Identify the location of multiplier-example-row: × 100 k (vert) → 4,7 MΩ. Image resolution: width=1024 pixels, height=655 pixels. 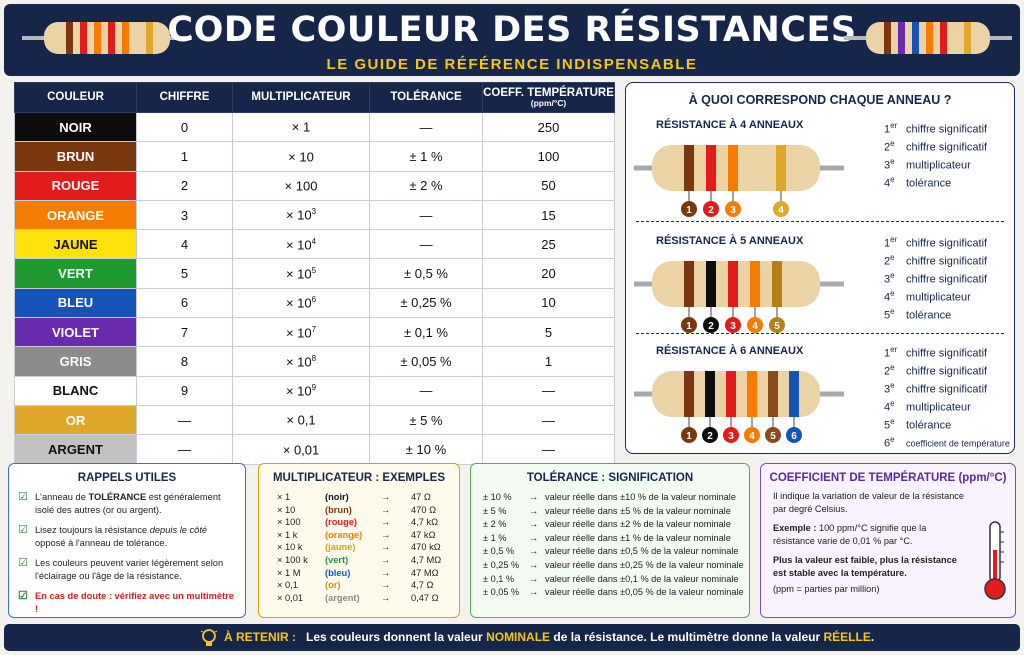
(359, 559).